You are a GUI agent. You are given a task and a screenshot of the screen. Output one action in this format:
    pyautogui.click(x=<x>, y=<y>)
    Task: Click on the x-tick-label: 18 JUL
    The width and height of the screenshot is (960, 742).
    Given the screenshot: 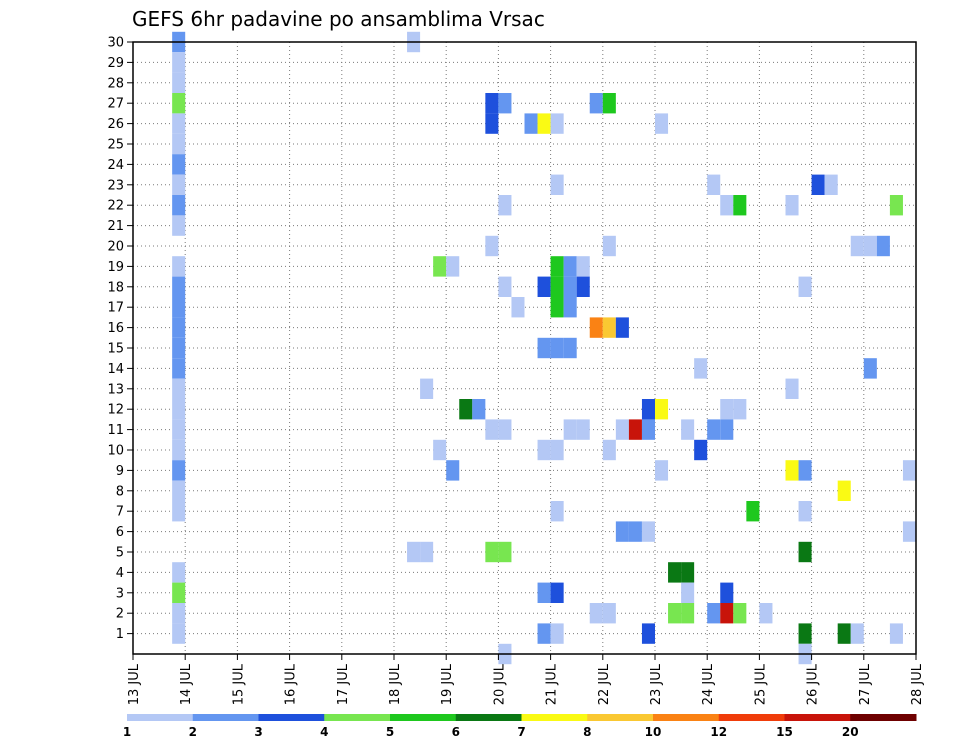 What is the action you would take?
    pyautogui.click(x=395, y=684)
    